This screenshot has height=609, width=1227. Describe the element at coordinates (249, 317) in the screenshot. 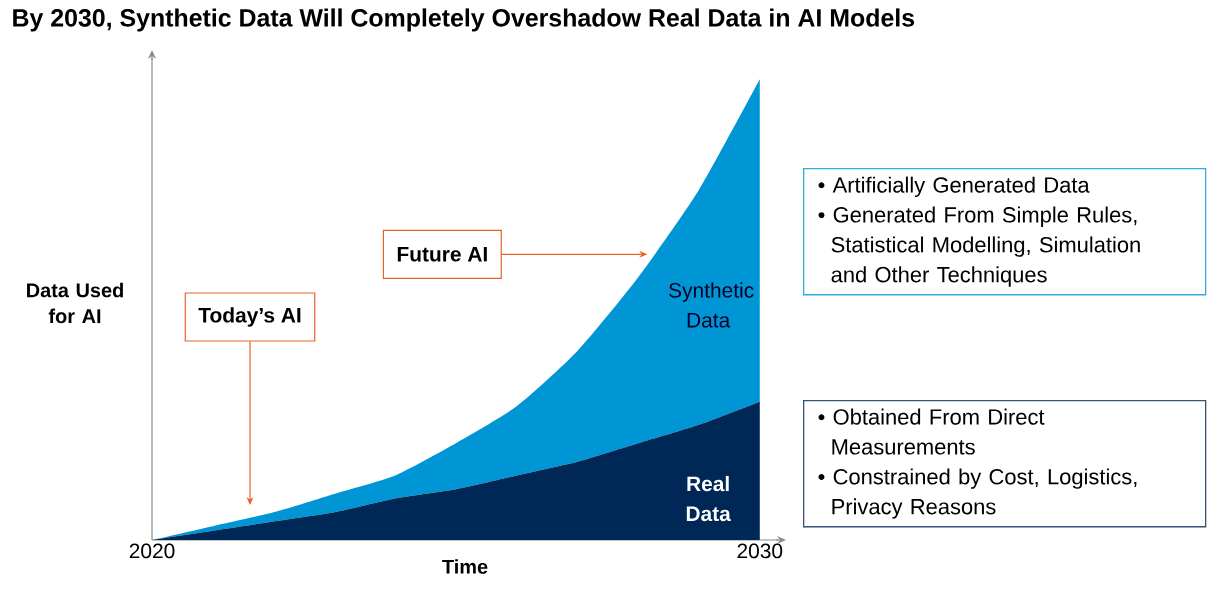

I see `annotation: Today’s AI` at that location.